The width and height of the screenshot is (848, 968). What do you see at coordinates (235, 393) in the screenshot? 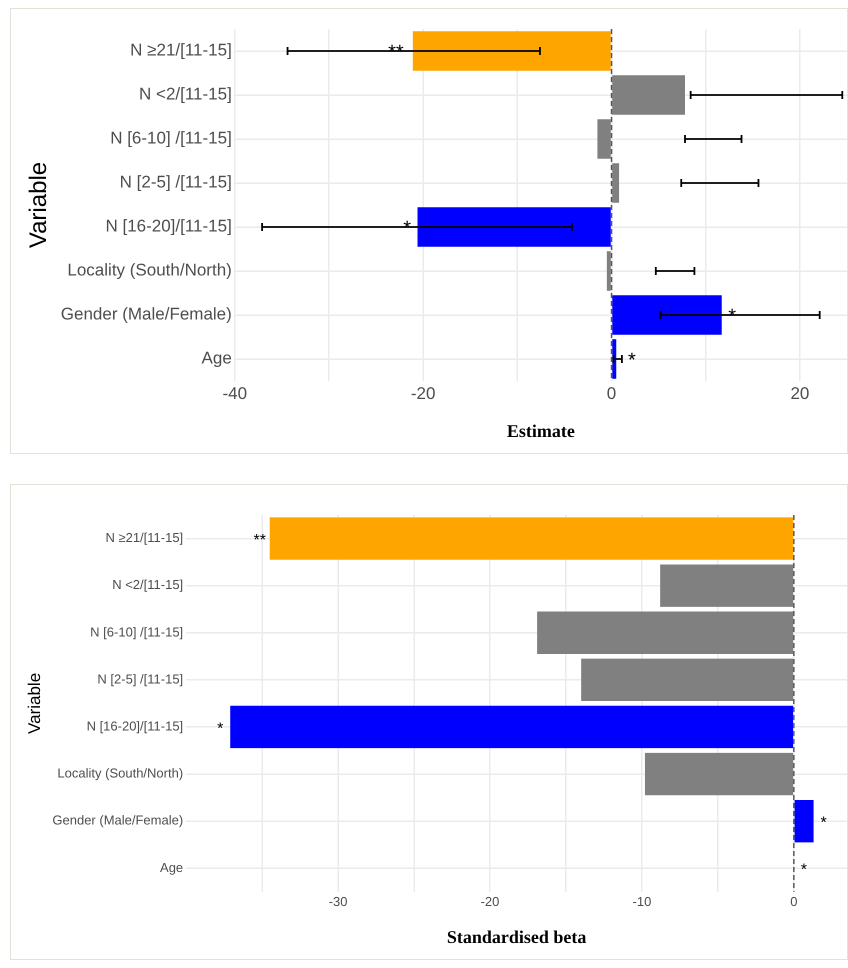
I see `x-tick-label: -40` at bounding box center [235, 393].